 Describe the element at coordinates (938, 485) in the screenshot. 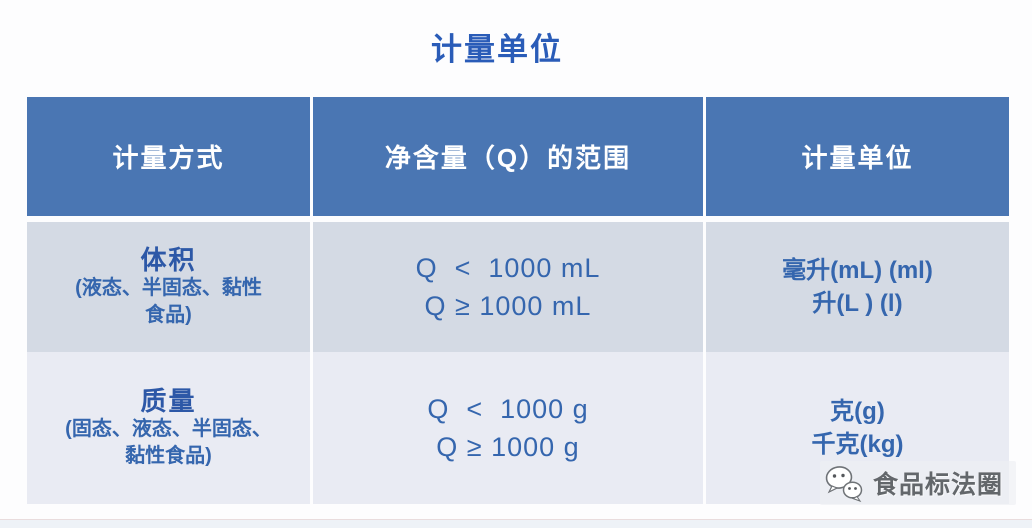

I see `watermark-text: 食品标法圈` at that location.